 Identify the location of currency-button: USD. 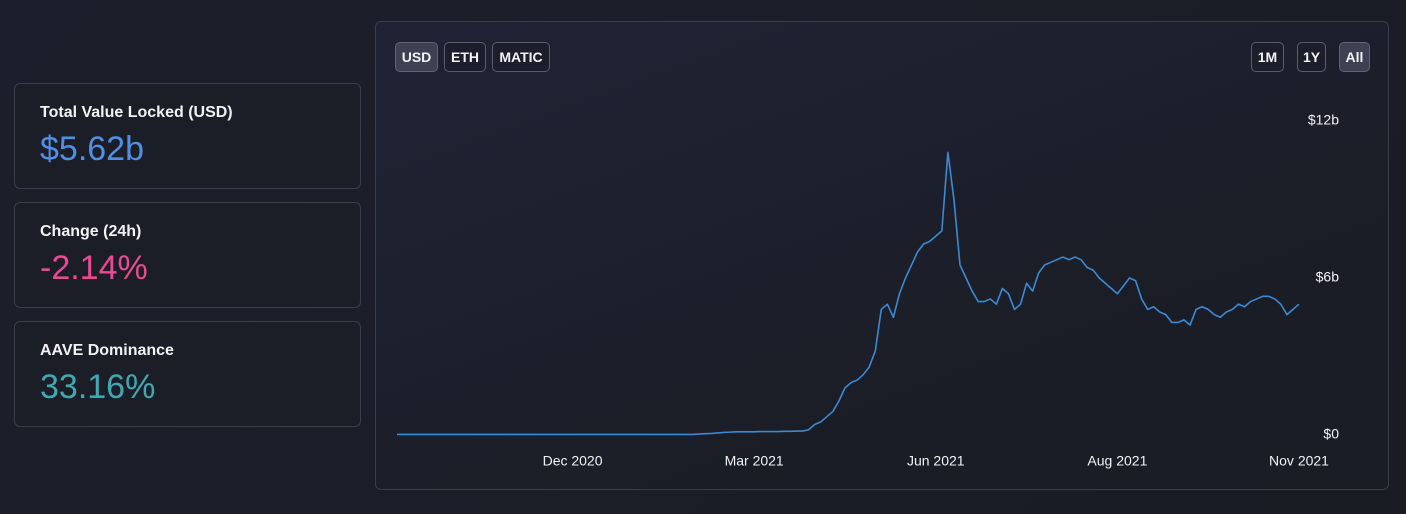
(416, 57).